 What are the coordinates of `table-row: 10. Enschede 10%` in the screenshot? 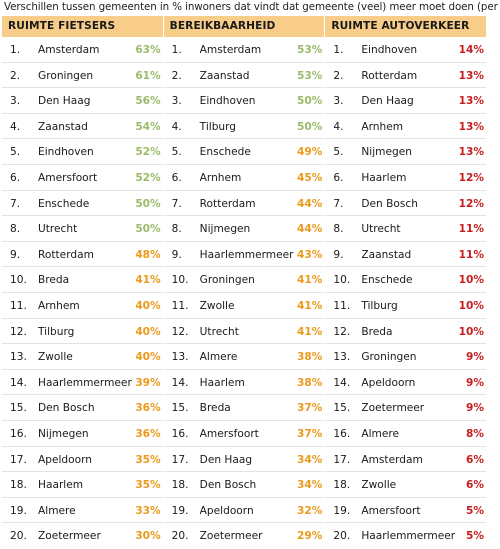 It's located at (406, 280).